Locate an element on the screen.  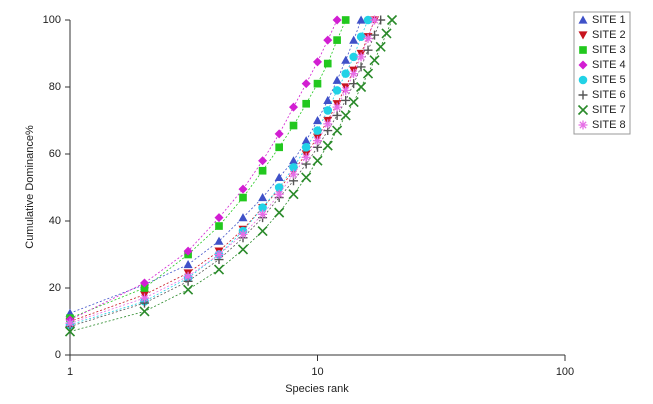
legend-label: SITE 5 is located at coordinates (609, 80).